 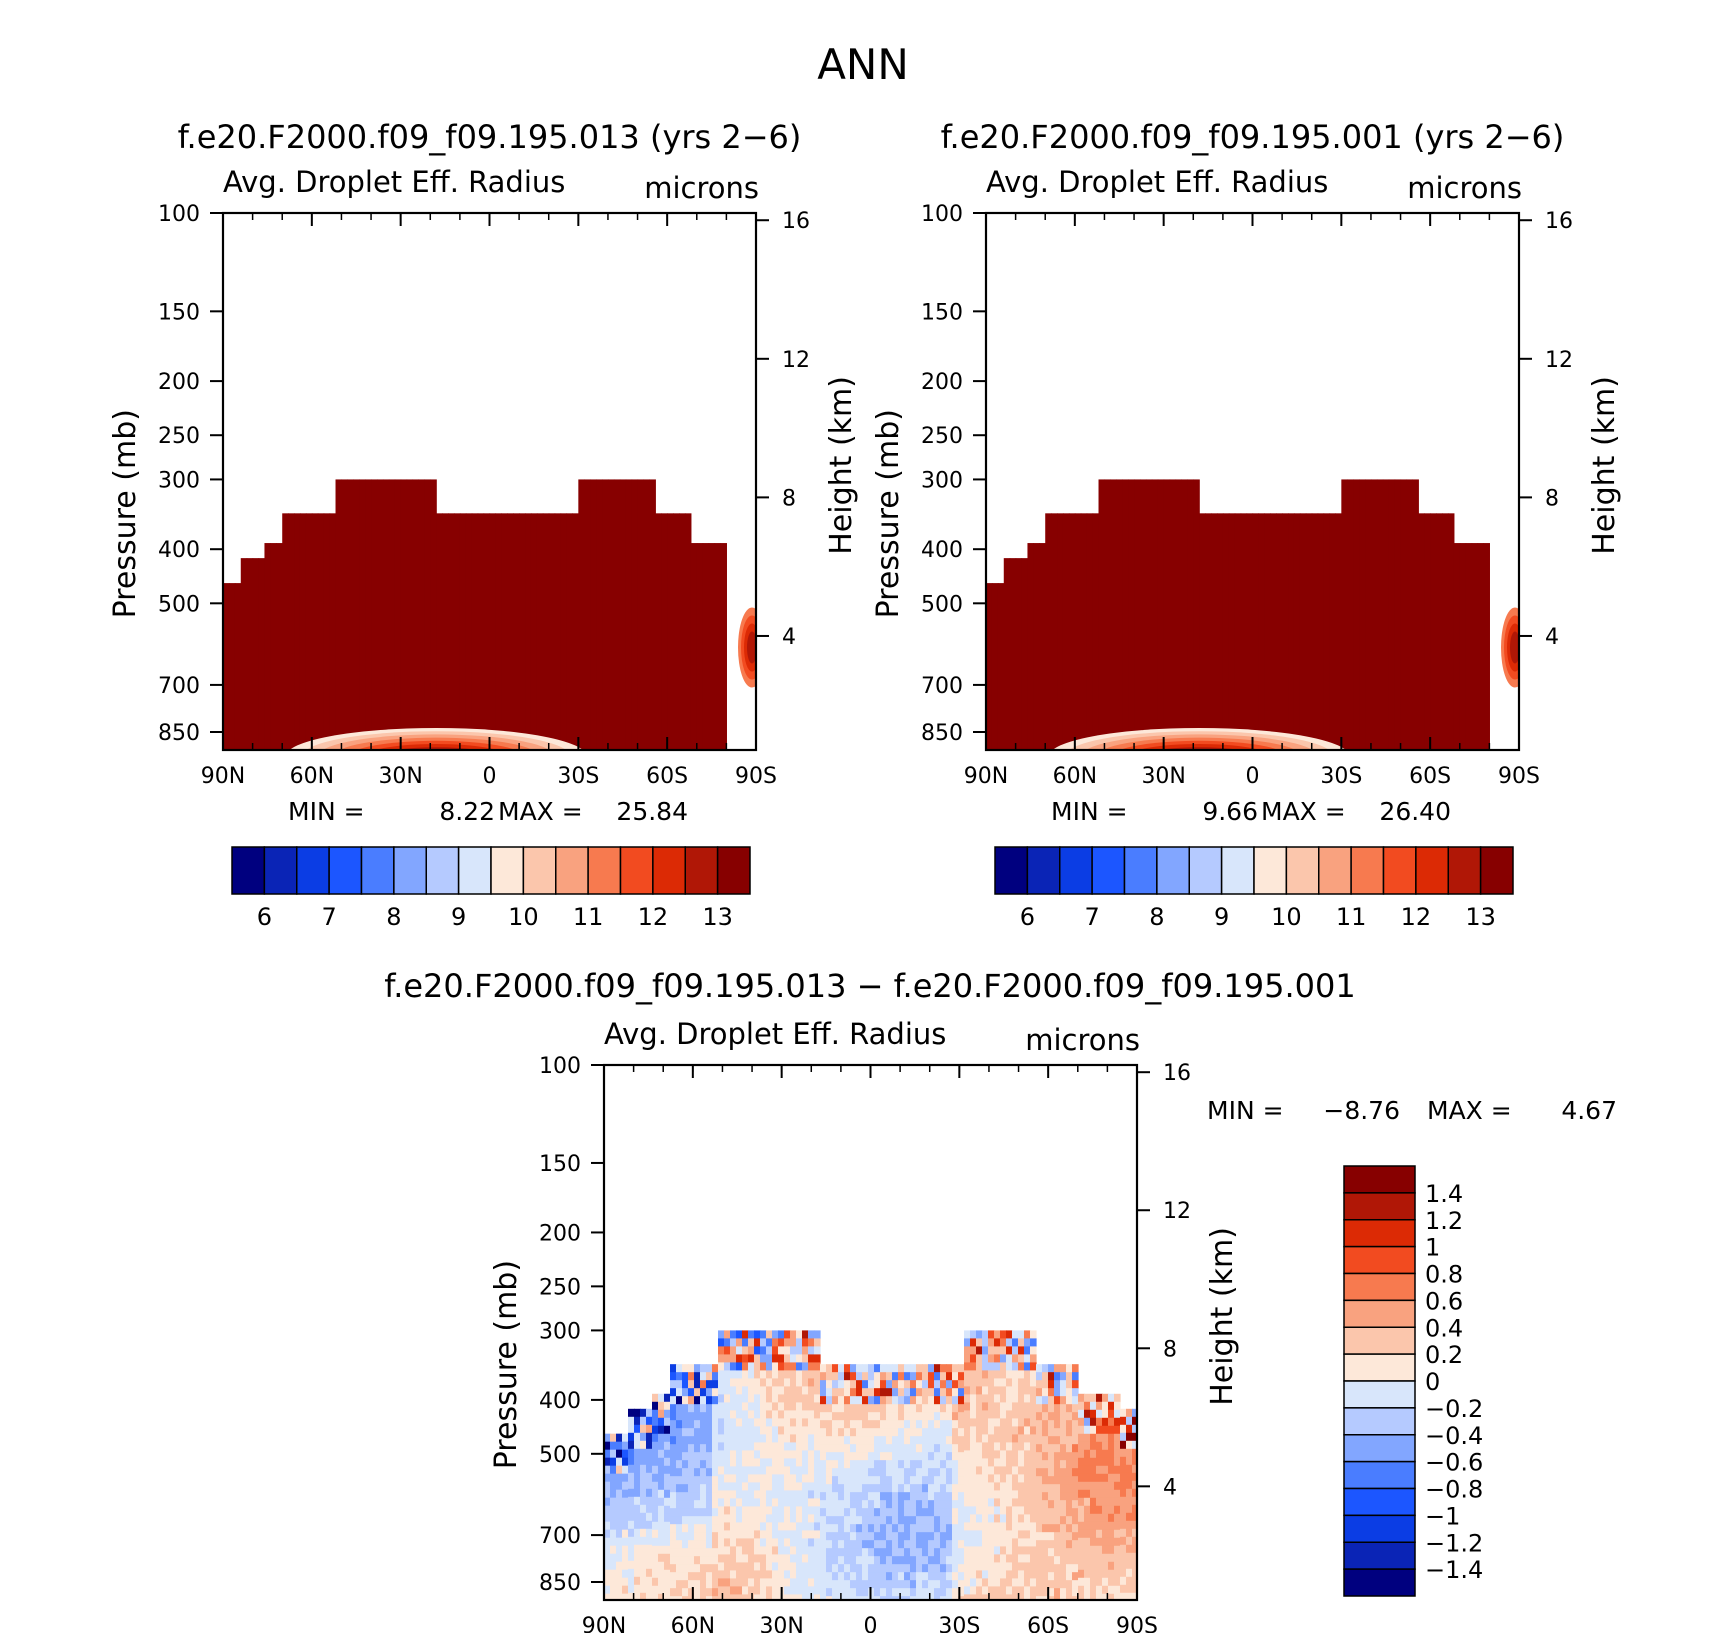 I want to click on colorbar-label: 1.4, so click(x=1444, y=1194).